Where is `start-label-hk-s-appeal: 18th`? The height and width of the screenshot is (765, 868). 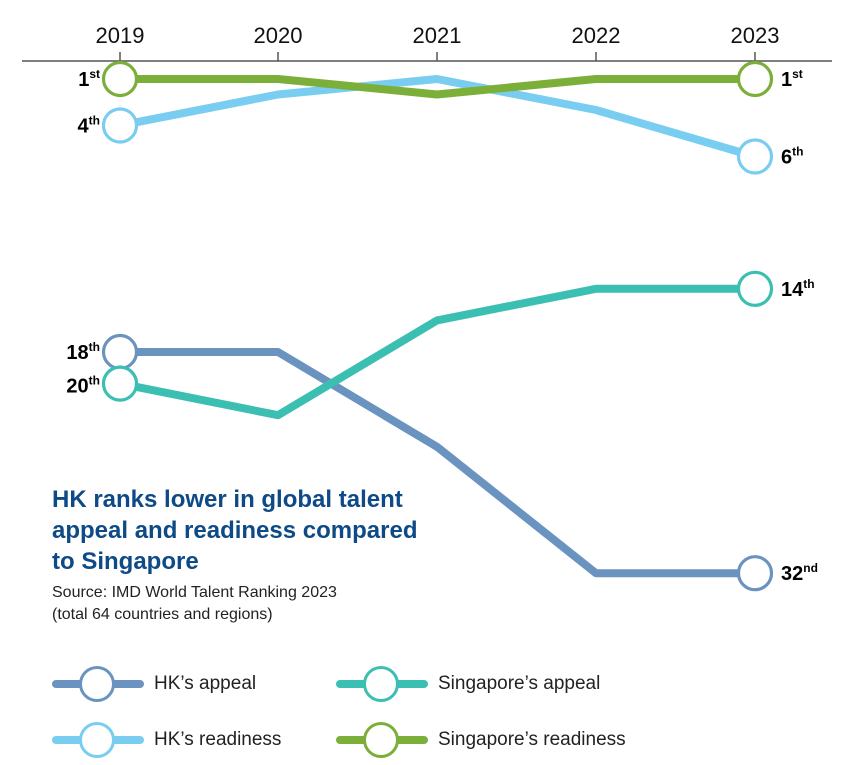 start-label-hk-s-appeal: 18th is located at coordinates (83, 352).